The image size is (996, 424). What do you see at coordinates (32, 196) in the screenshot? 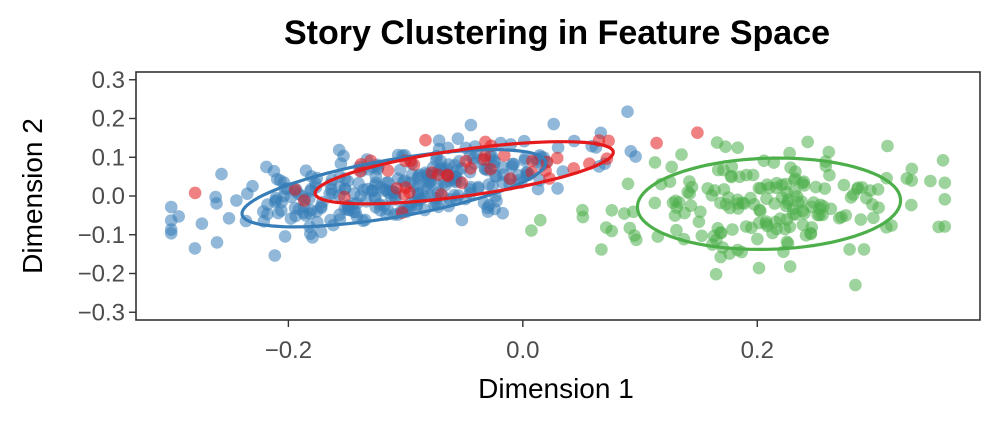
I see `y-axis-title: Dimension 2` at bounding box center [32, 196].